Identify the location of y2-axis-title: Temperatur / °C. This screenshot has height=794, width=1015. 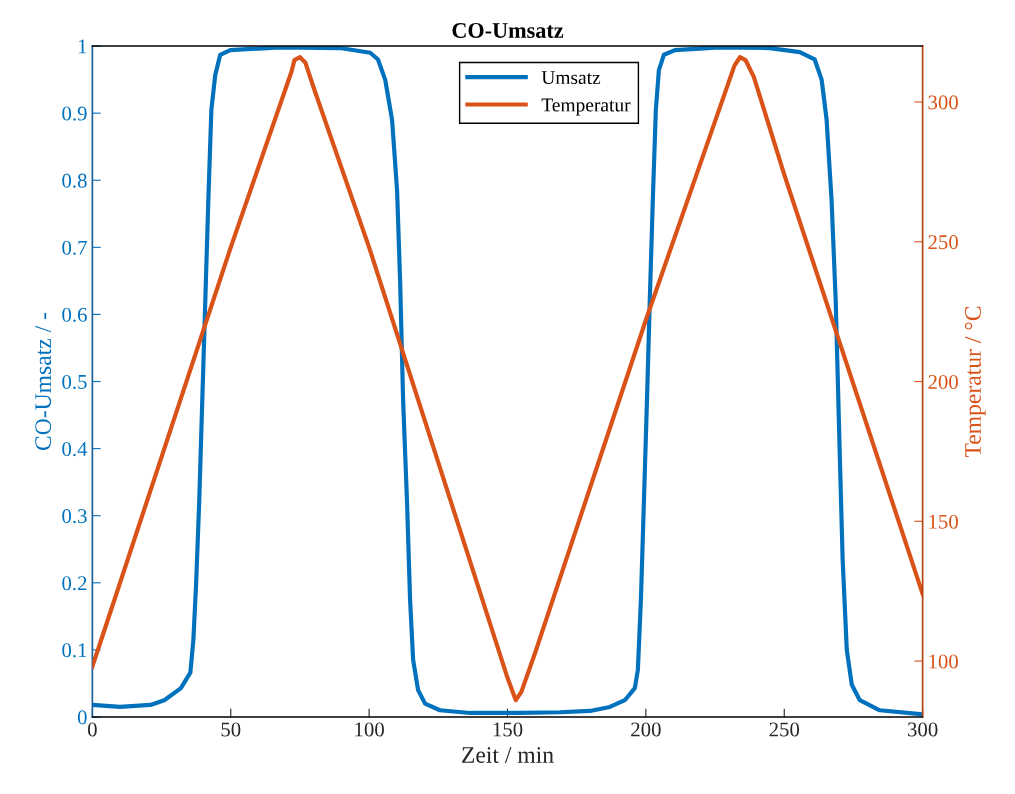
(975, 382).